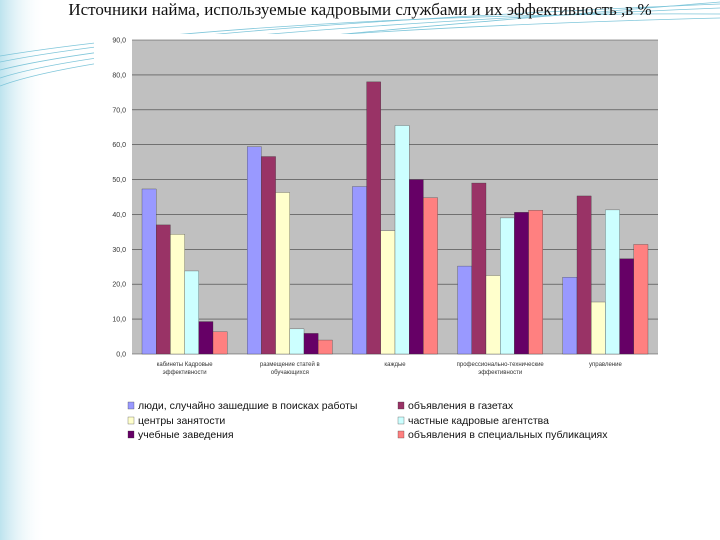  What do you see at coordinates (119, 250) in the screenshot?
I see `y-tick-label: 30,0` at bounding box center [119, 250].